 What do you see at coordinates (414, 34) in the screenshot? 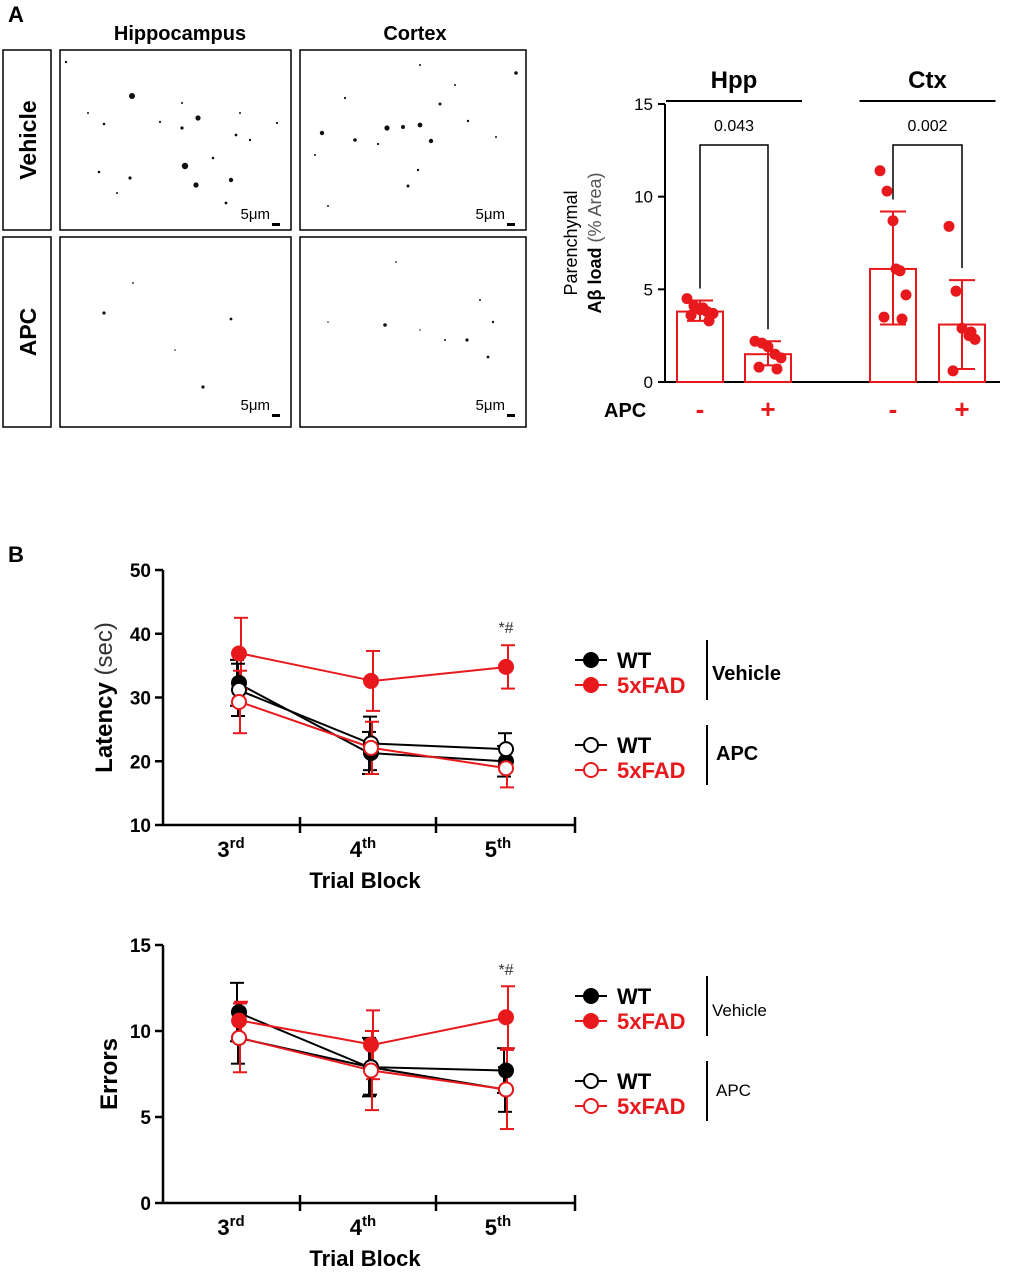
I see `micrograph-col-cortex: Cortex` at bounding box center [414, 34].